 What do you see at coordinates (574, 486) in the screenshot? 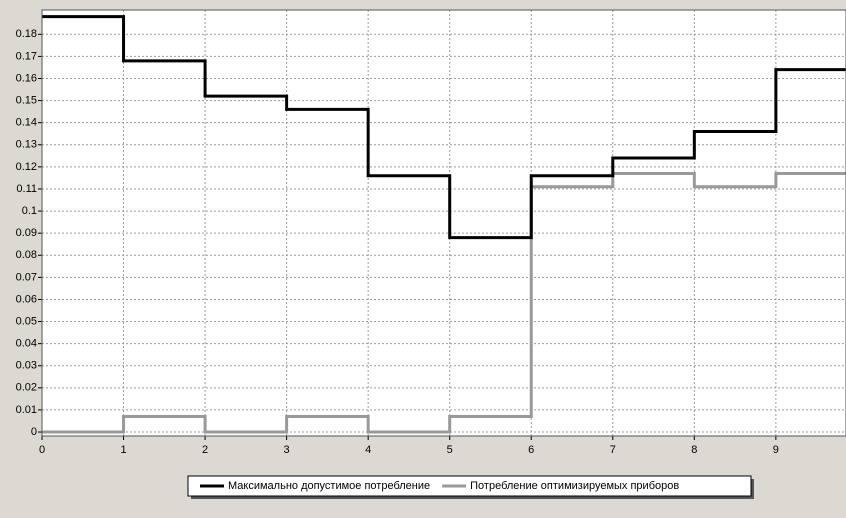
I see `legend-label: Потребление оптимизируемых приборов` at bounding box center [574, 486].